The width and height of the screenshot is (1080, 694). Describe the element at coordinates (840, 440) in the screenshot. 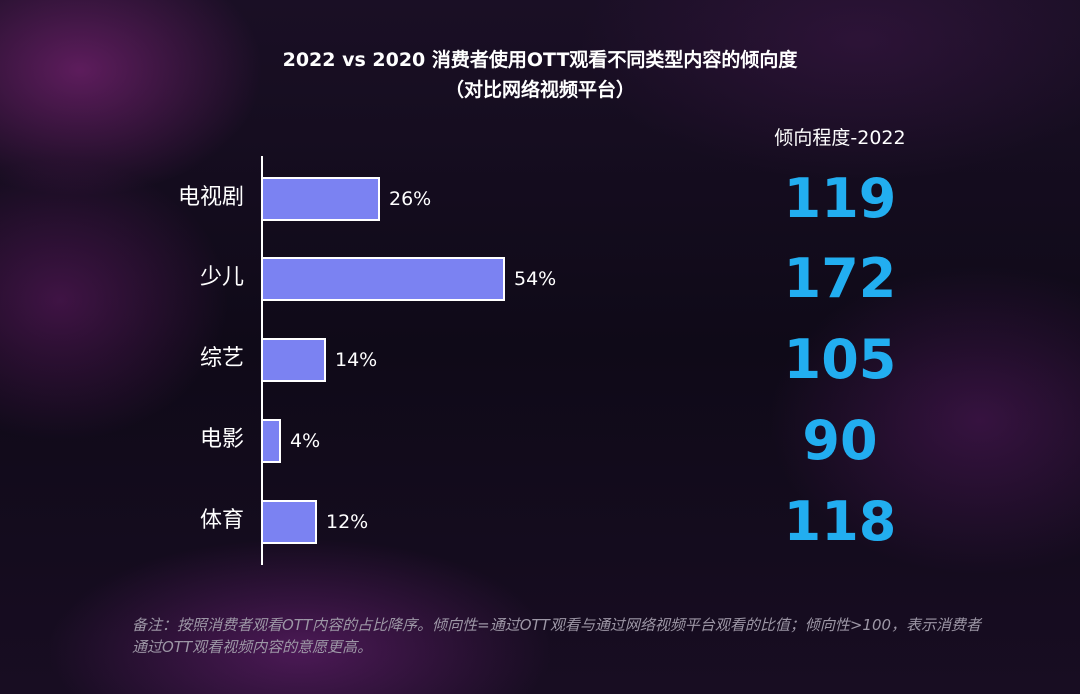

I see `index-value: 90` at that location.